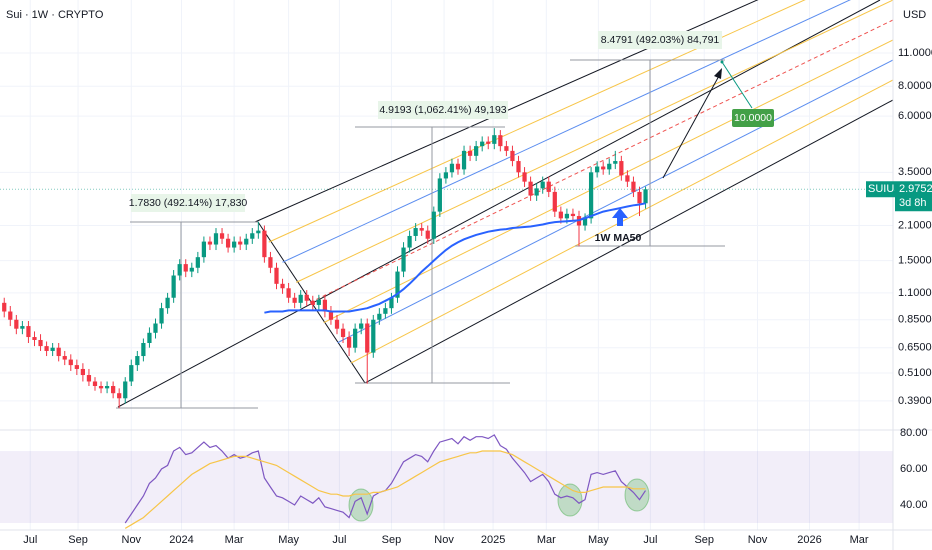  Describe the element at coordinates (915, 172) in the screenshot. I see `y-tick-label: 3.5000` at that location.